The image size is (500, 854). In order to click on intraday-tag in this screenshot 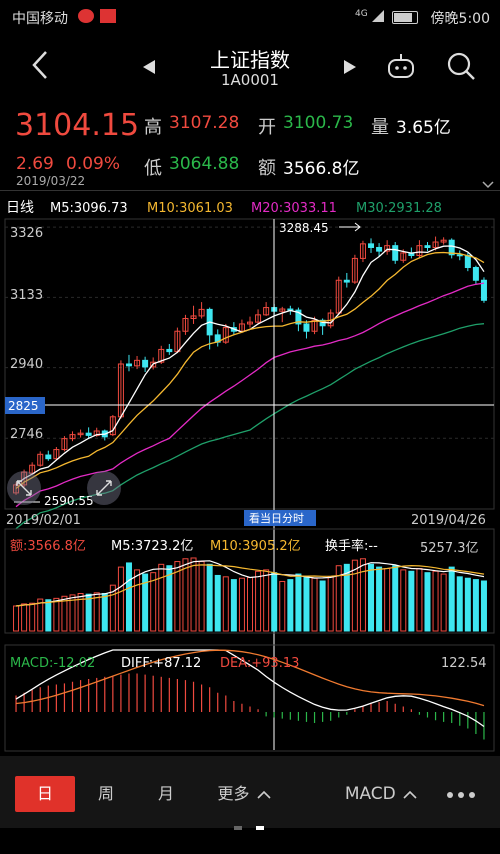, I will do `click(280, 518)`.